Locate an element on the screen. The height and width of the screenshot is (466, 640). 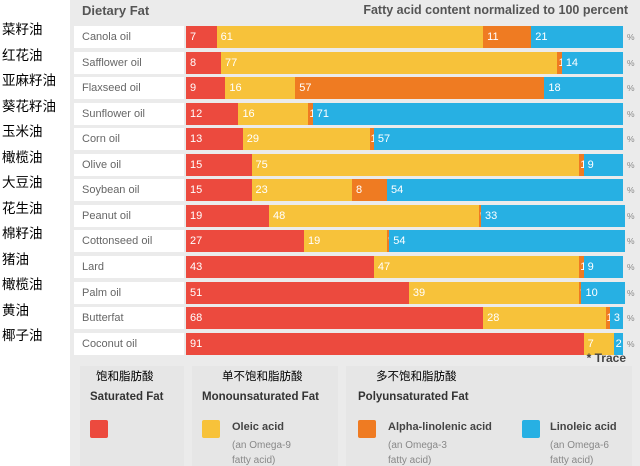
legend-sub2-alpha-linolenic: fatty acid) is located at coordinates (410, 460).